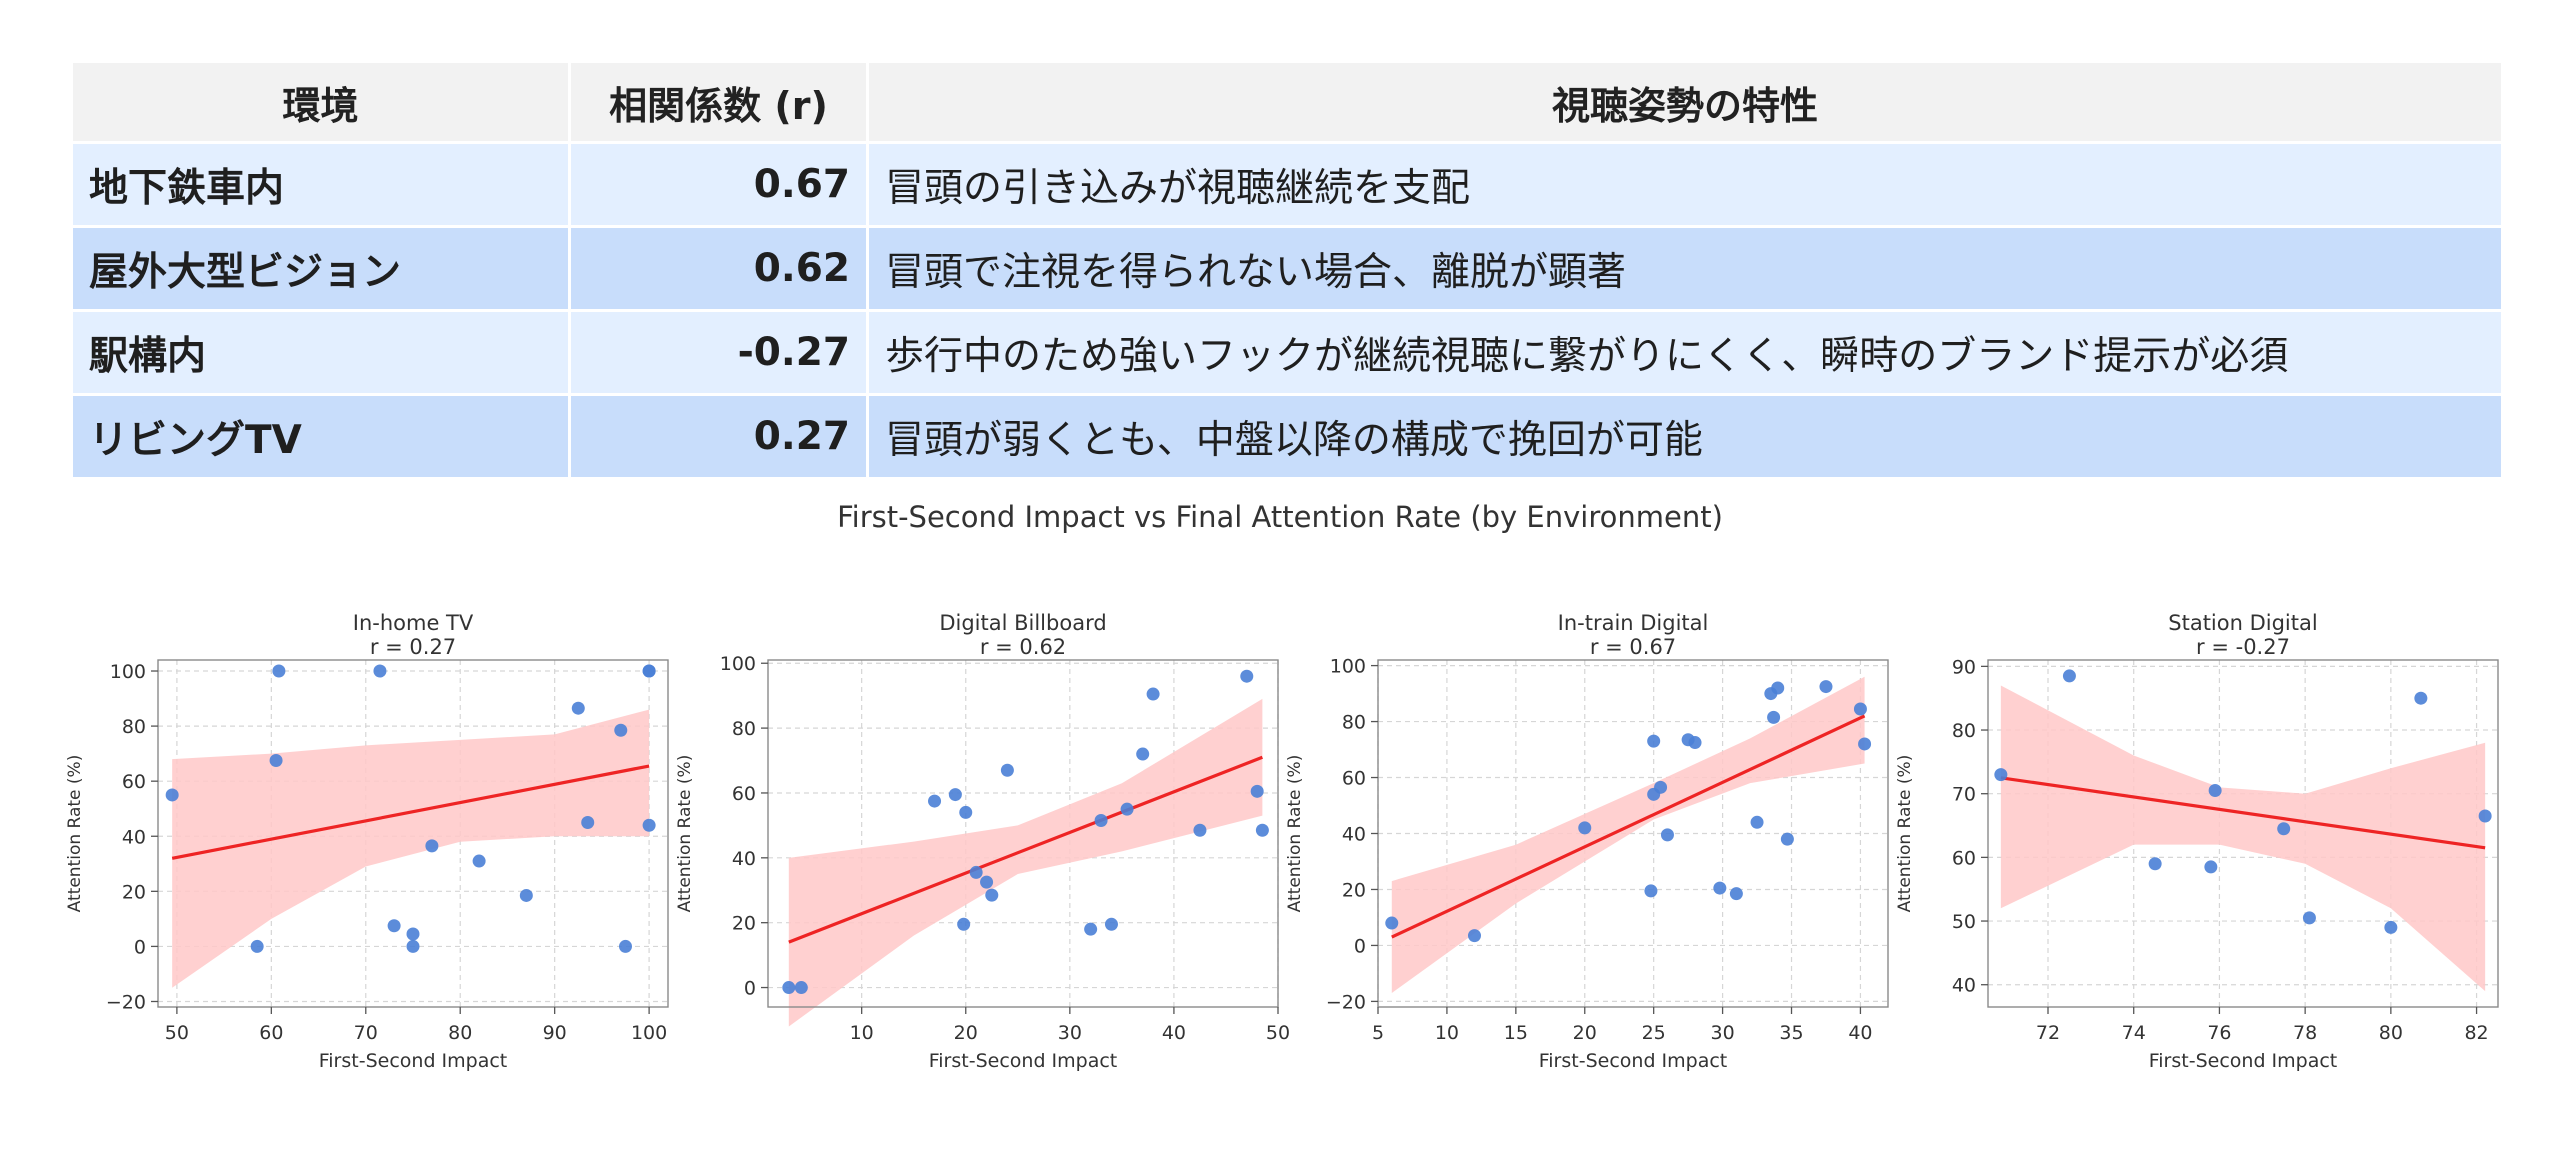 The height and width of the screenshot is (1173, 2560). I want to click on x-tick-label: 60, so click(271, 1033).